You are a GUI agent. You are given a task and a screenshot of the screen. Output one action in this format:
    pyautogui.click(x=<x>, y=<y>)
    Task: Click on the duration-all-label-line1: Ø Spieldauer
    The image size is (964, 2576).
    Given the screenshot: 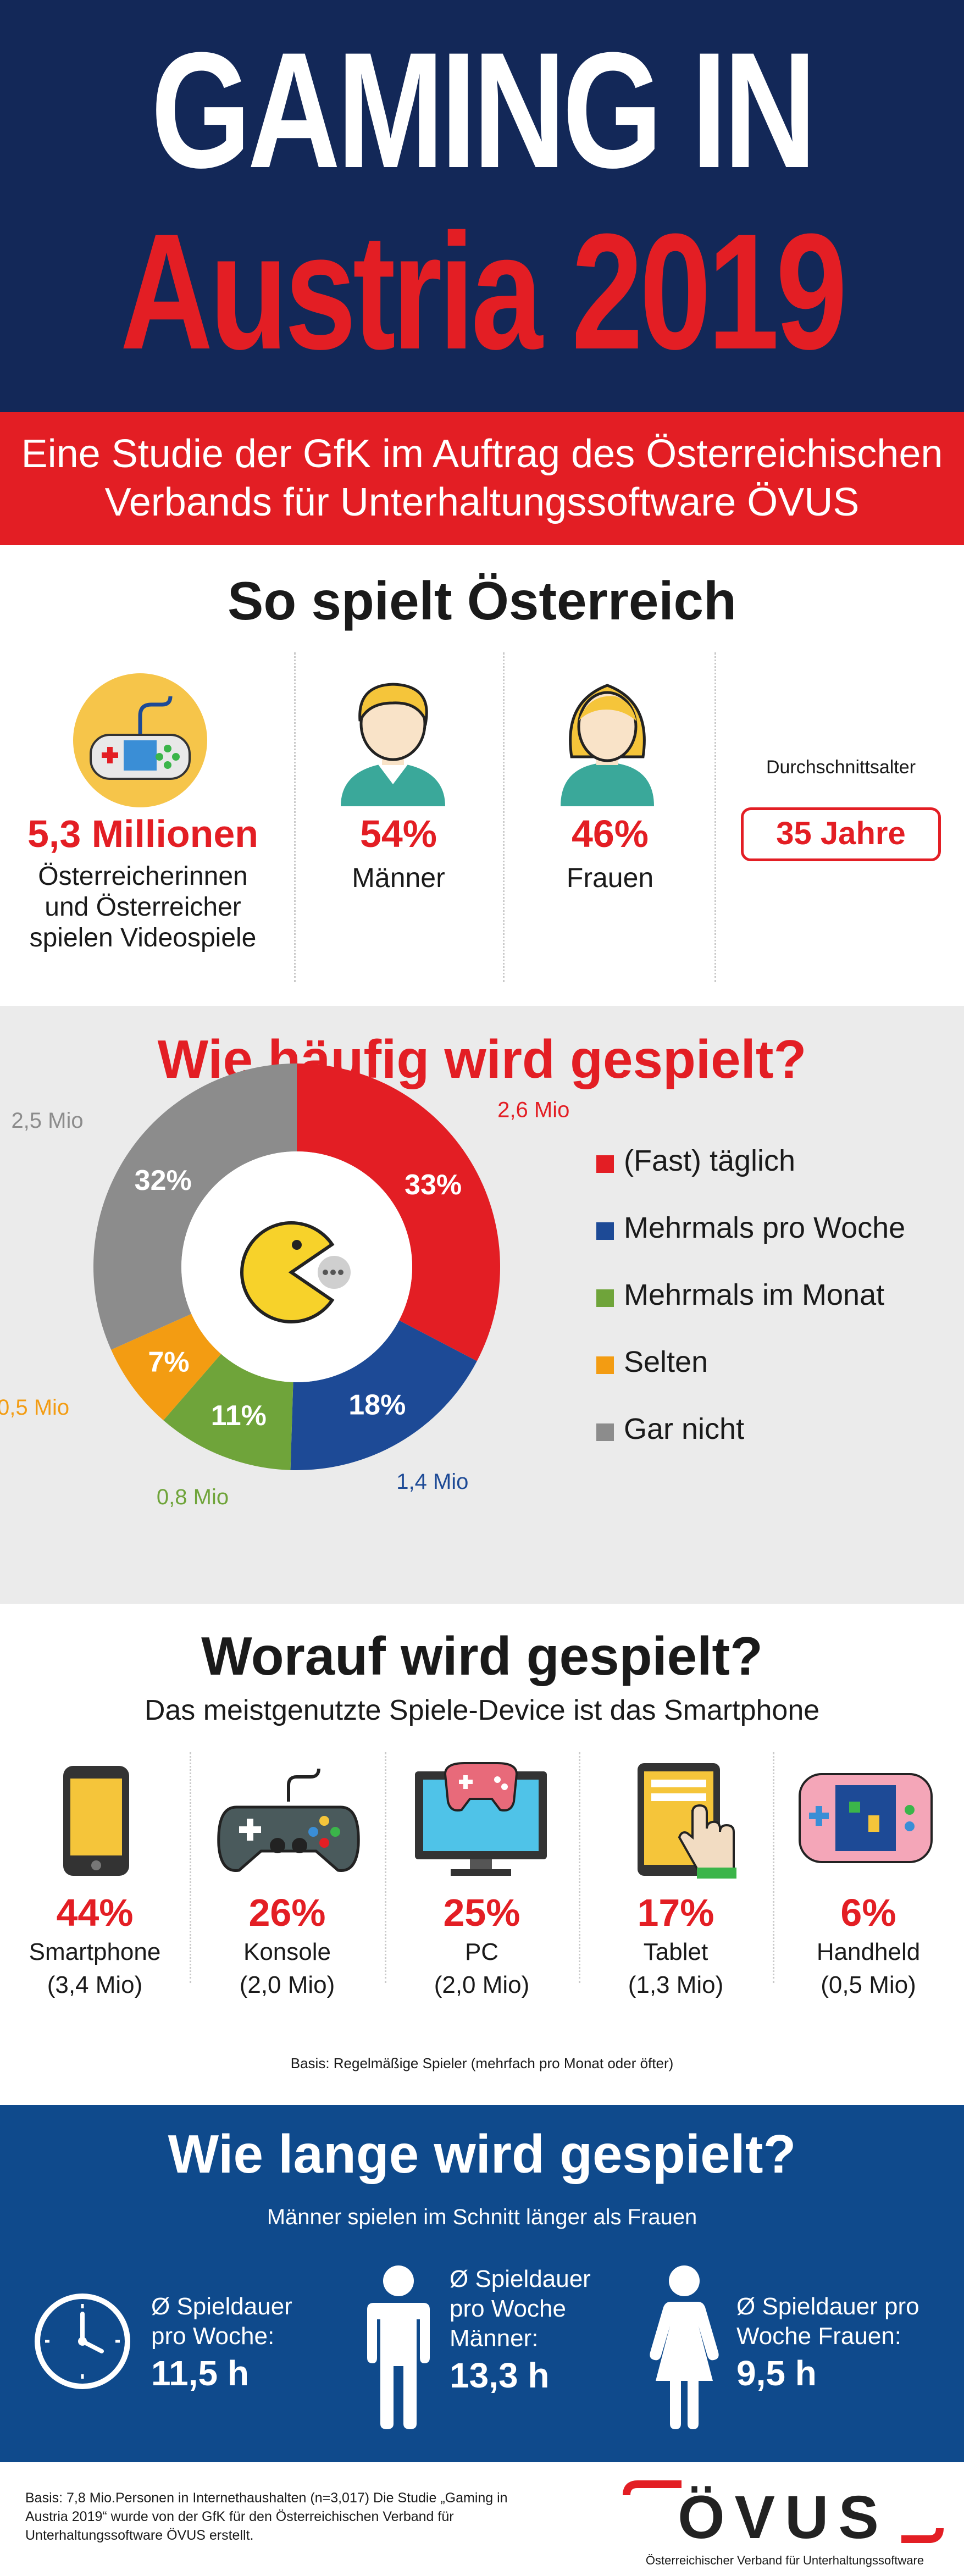 What is the action you would take?
    pyautogui.click(x=222, y=2306)
    